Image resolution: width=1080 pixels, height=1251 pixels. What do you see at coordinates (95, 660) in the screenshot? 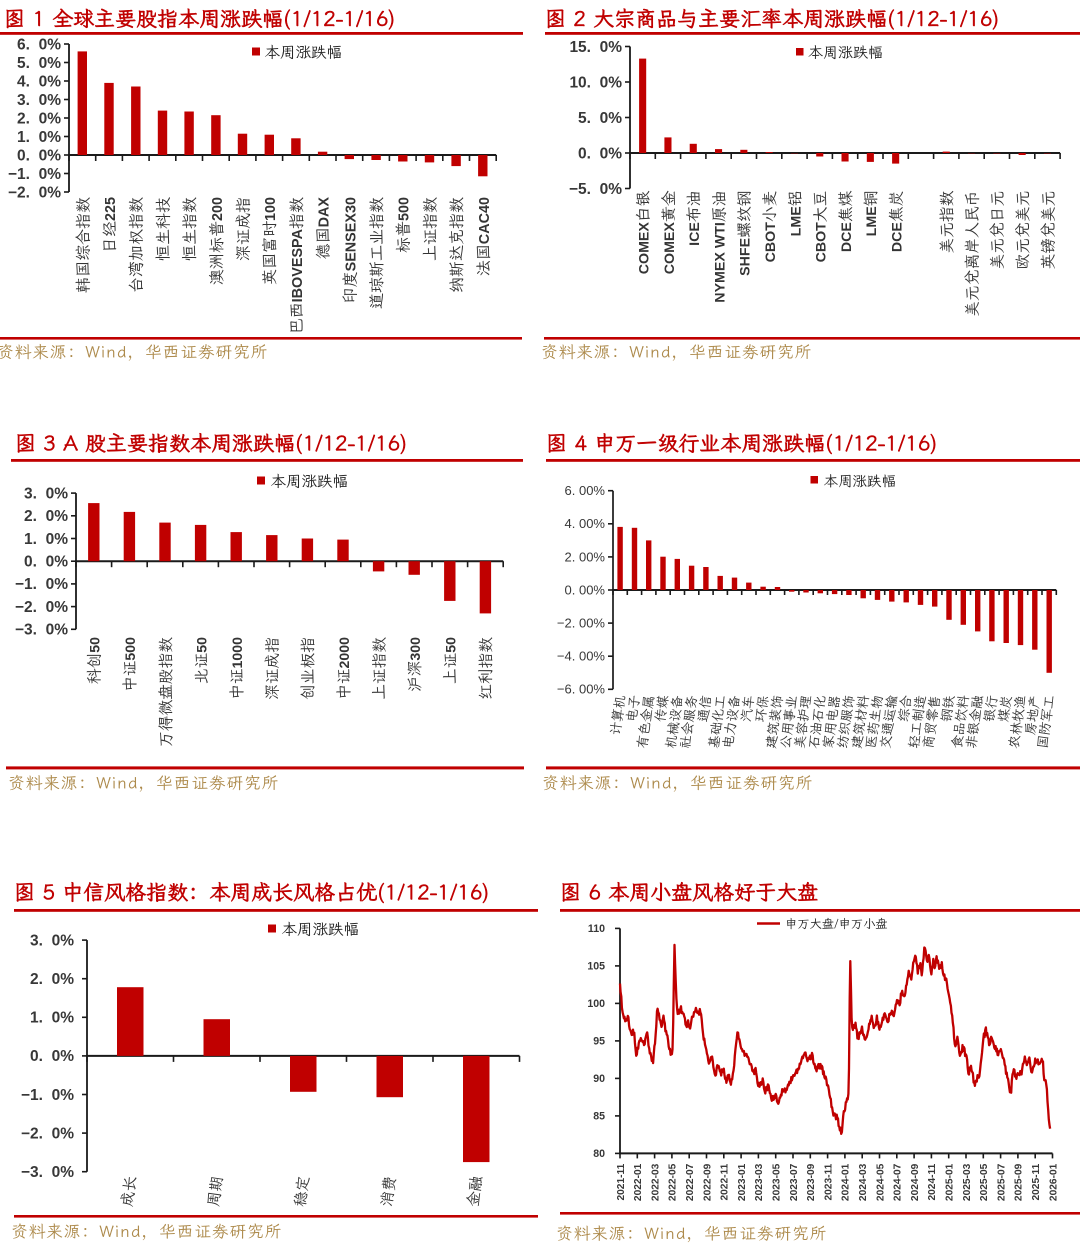
I see `svg-text: 科创50` at bounding box center [95, 660].